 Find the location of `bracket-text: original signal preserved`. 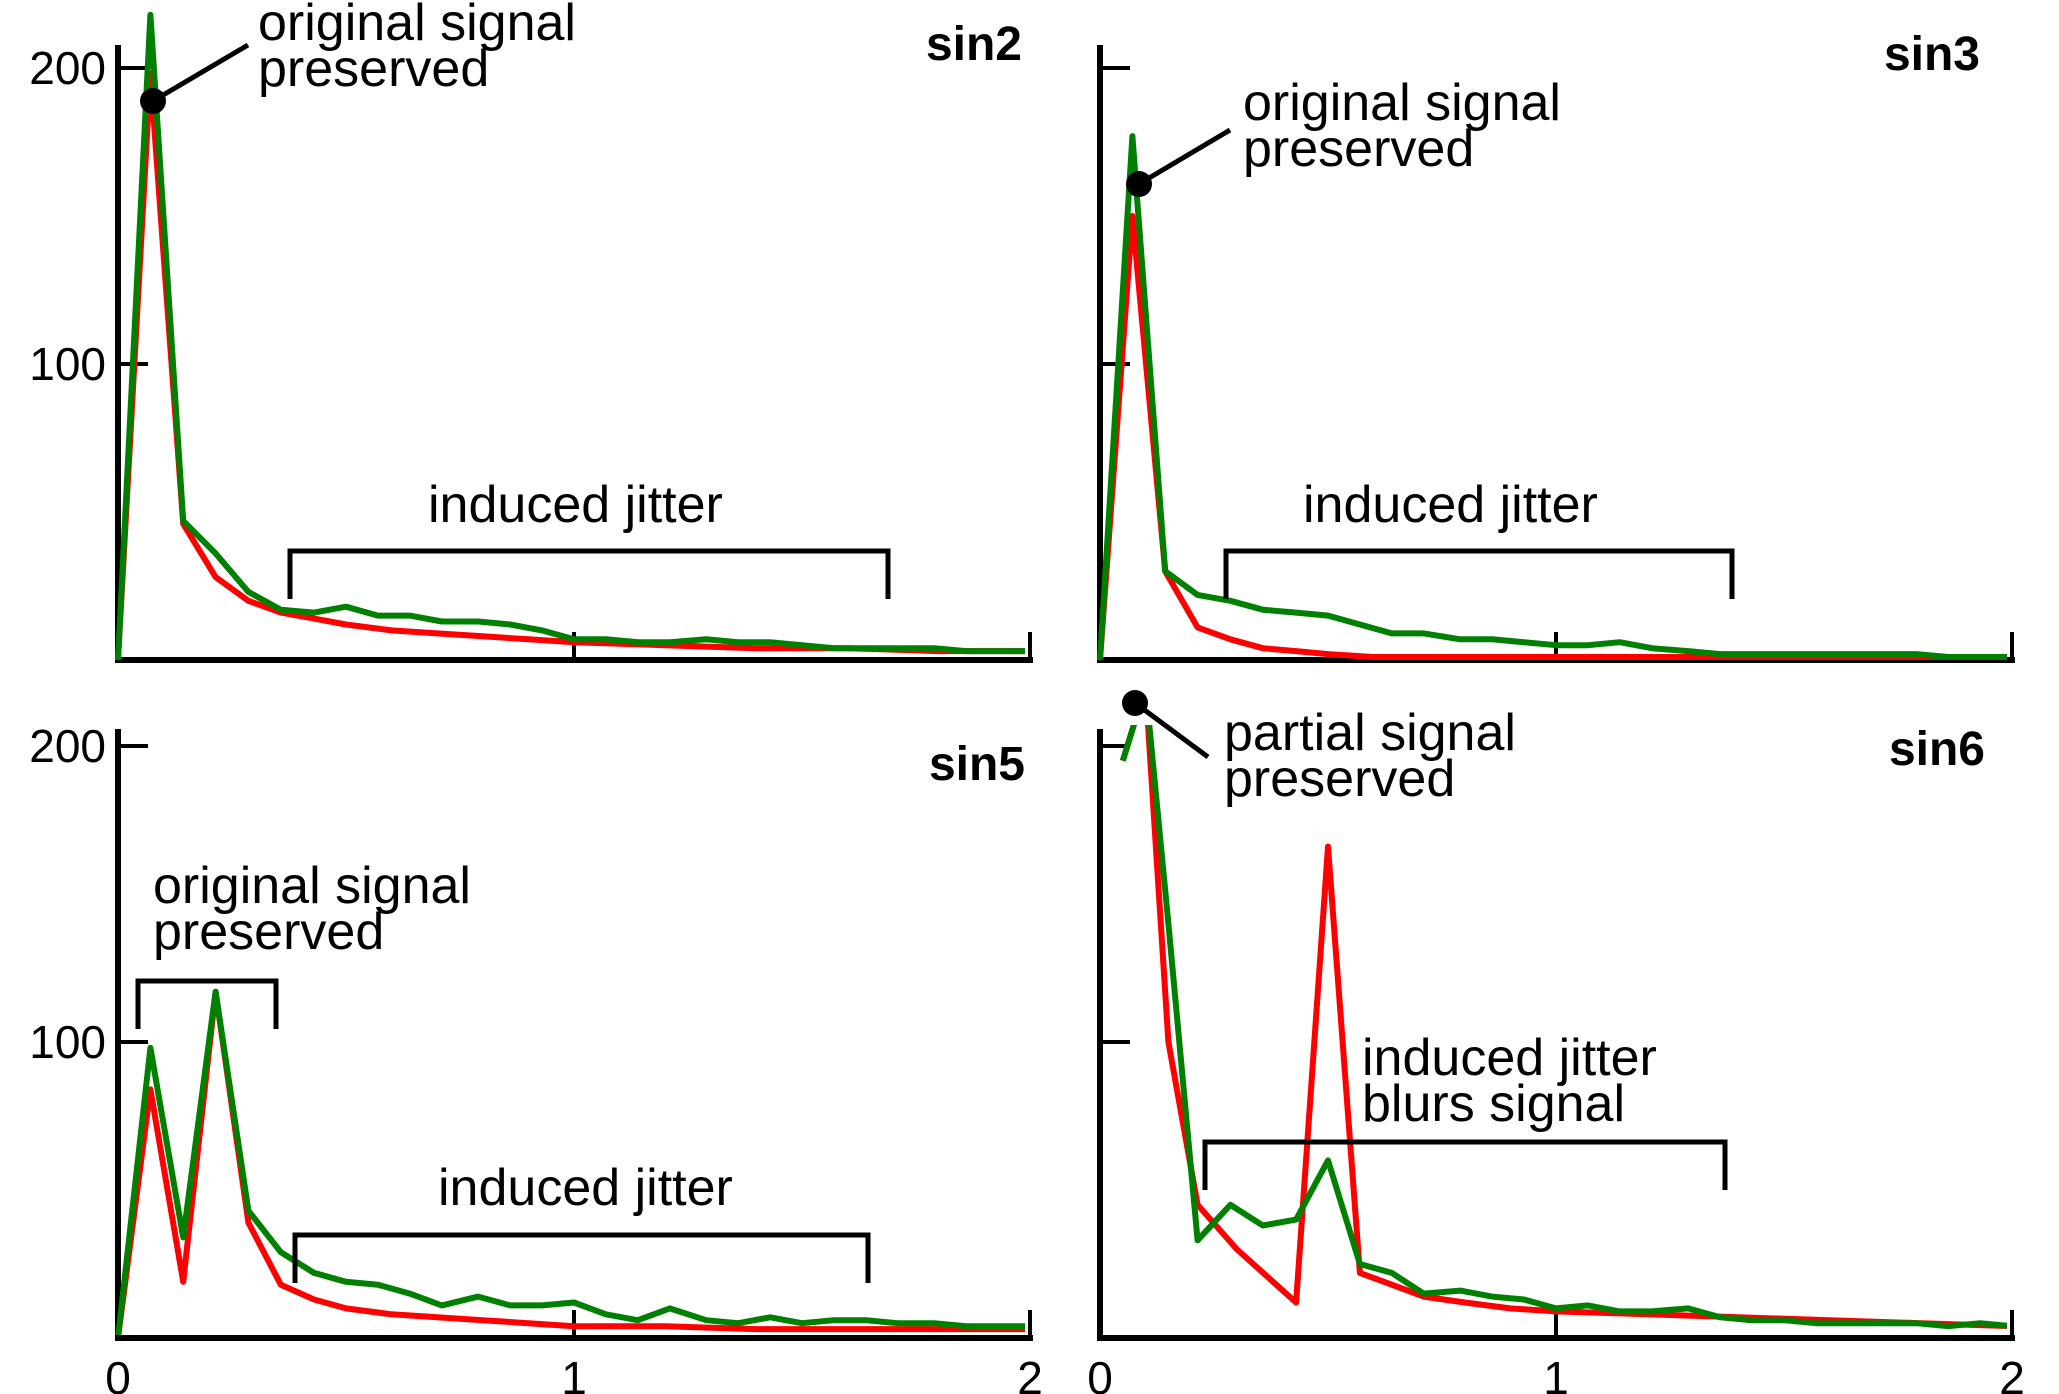

bracket-text: original signal preserved is located at coordinates (312, 909).